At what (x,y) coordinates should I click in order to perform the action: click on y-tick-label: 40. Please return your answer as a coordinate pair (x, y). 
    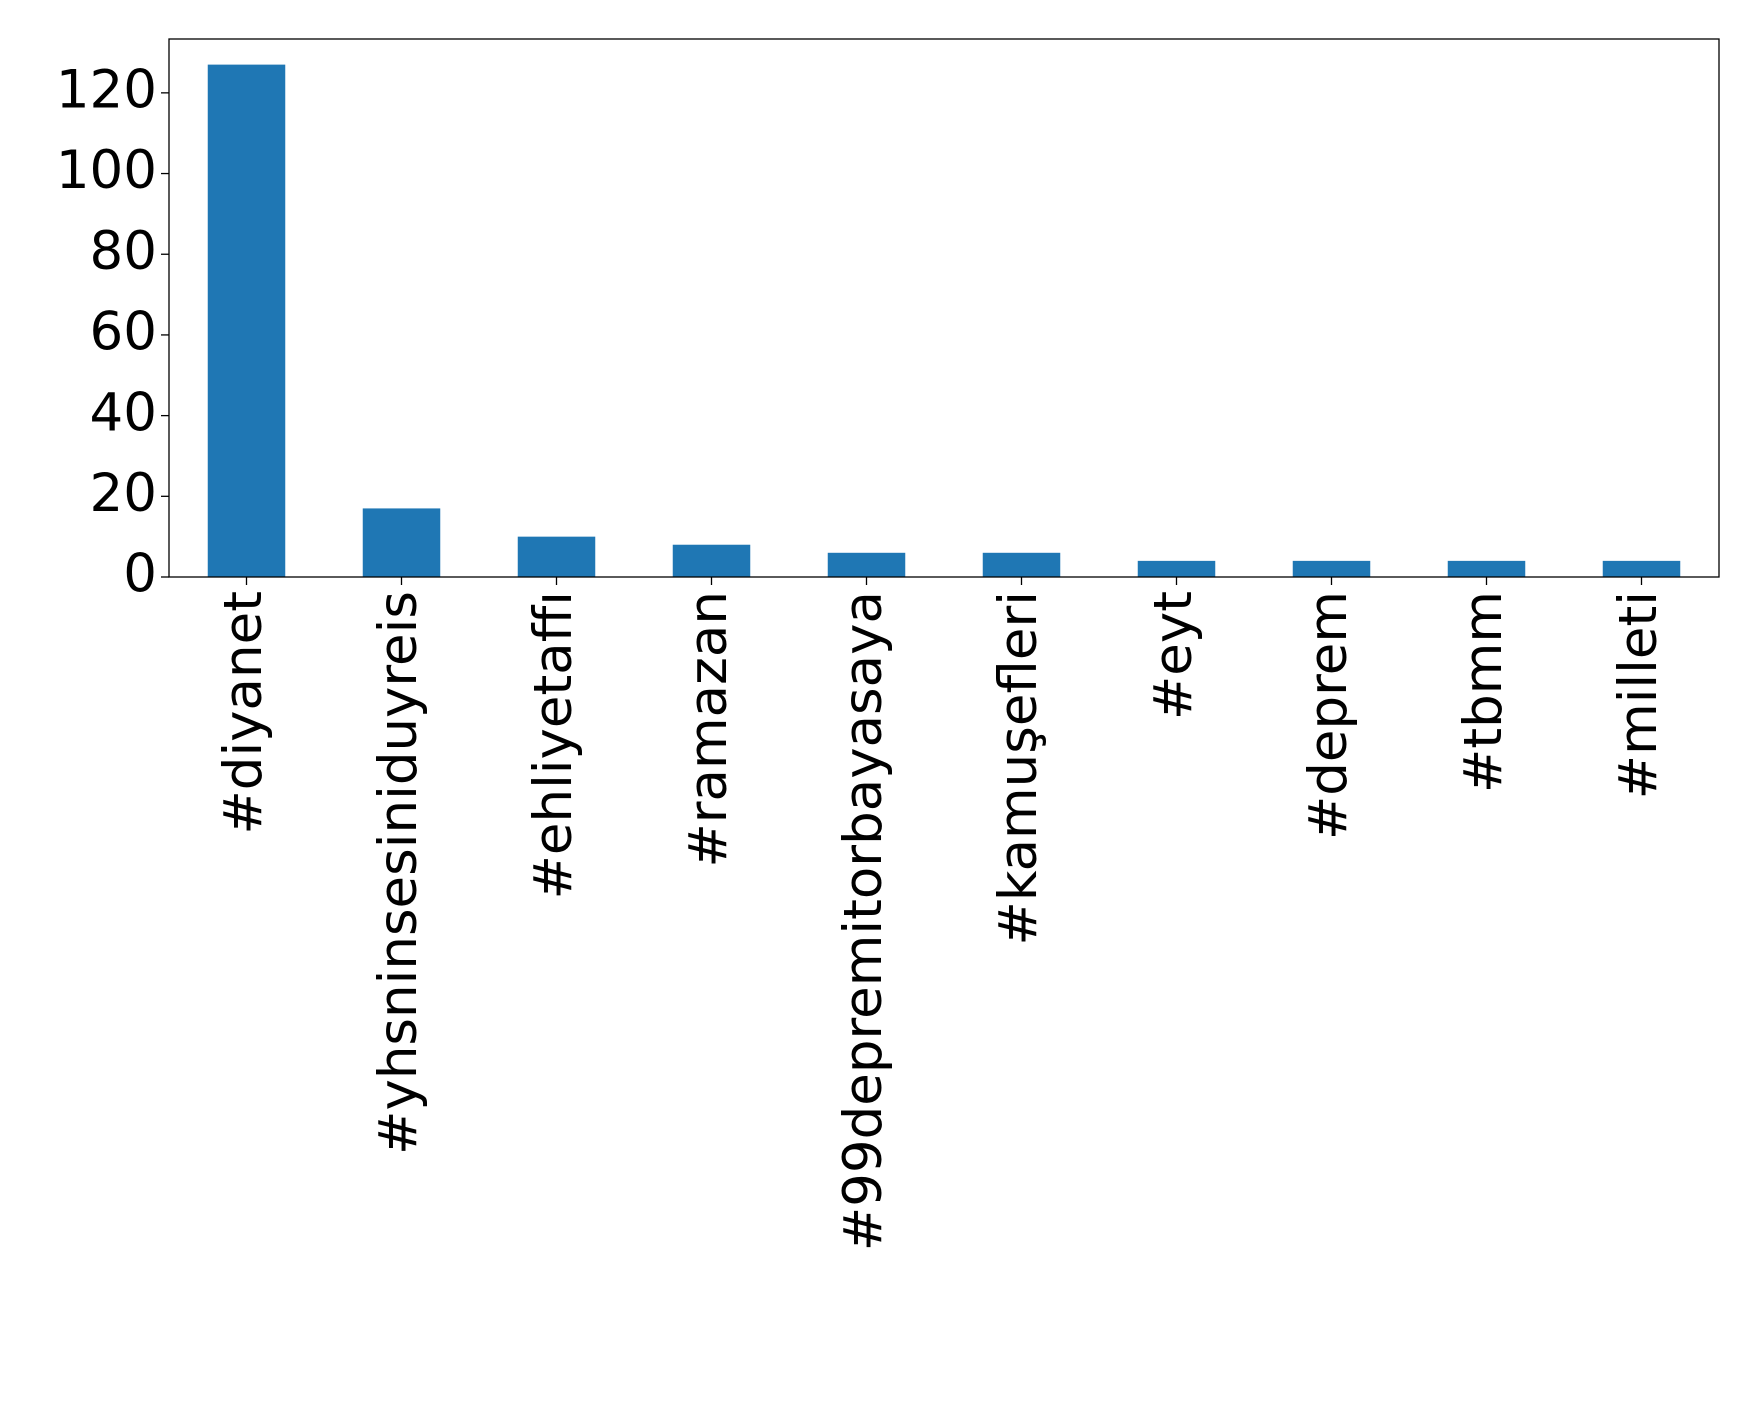
    Looking at the image, I should click on (123, 412).